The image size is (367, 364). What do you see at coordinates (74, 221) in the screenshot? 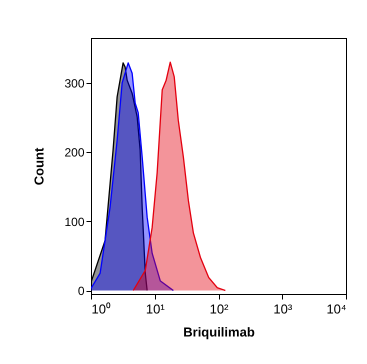
I see `y-tick-label: 100` at bounding box center [74, 221].